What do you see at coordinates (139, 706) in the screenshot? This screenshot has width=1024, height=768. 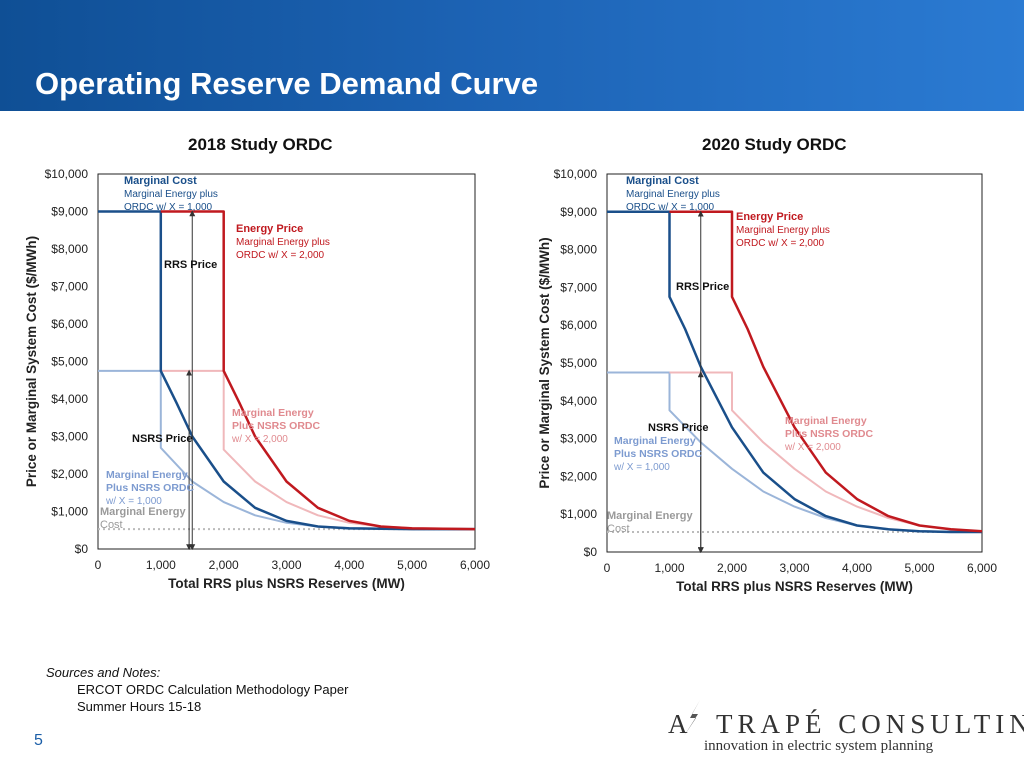 I see `notes-item: Summer Hours 15-18` at bounding box center [139, 706].